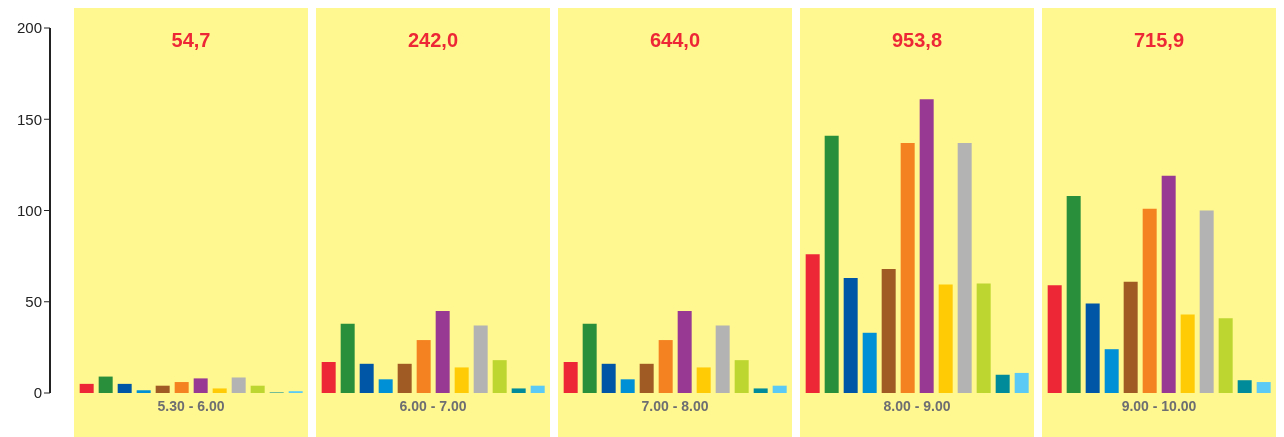  I want to click on y-tick-label: 150, so click(29, 119).